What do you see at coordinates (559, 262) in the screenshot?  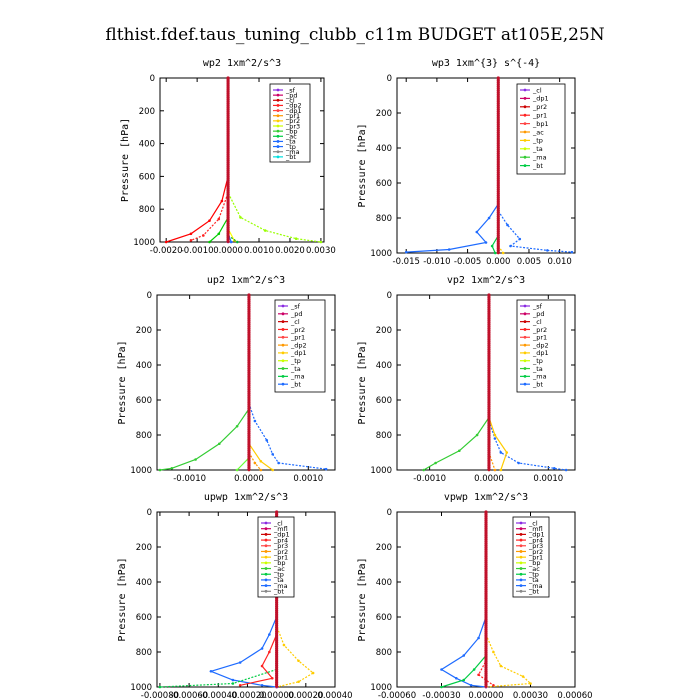 I see `x-tick-label: 0.010` at bounding box center [559, 262].